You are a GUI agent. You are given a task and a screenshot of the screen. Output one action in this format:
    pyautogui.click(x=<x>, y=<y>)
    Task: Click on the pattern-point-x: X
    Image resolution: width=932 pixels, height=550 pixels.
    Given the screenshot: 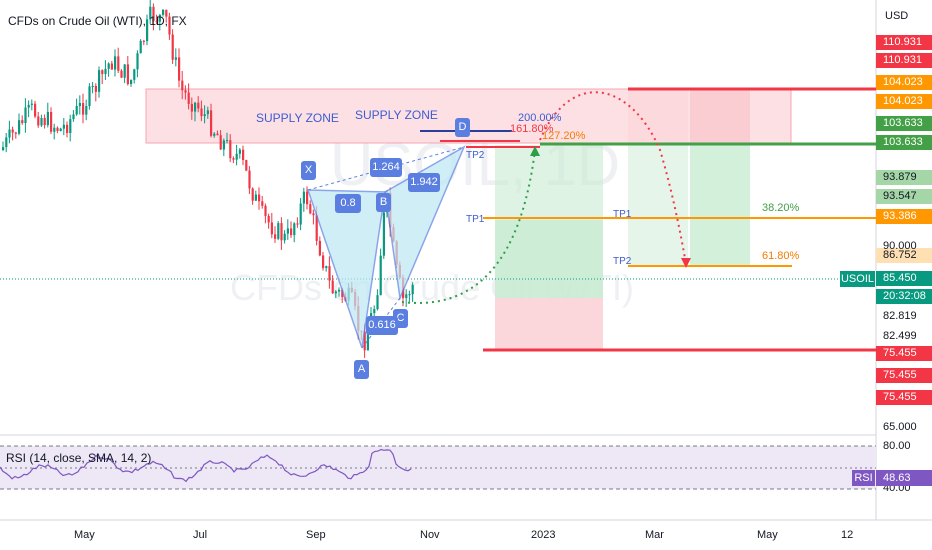 What is the action you would take?
    pyautogui.click(x=308, y=170)
    